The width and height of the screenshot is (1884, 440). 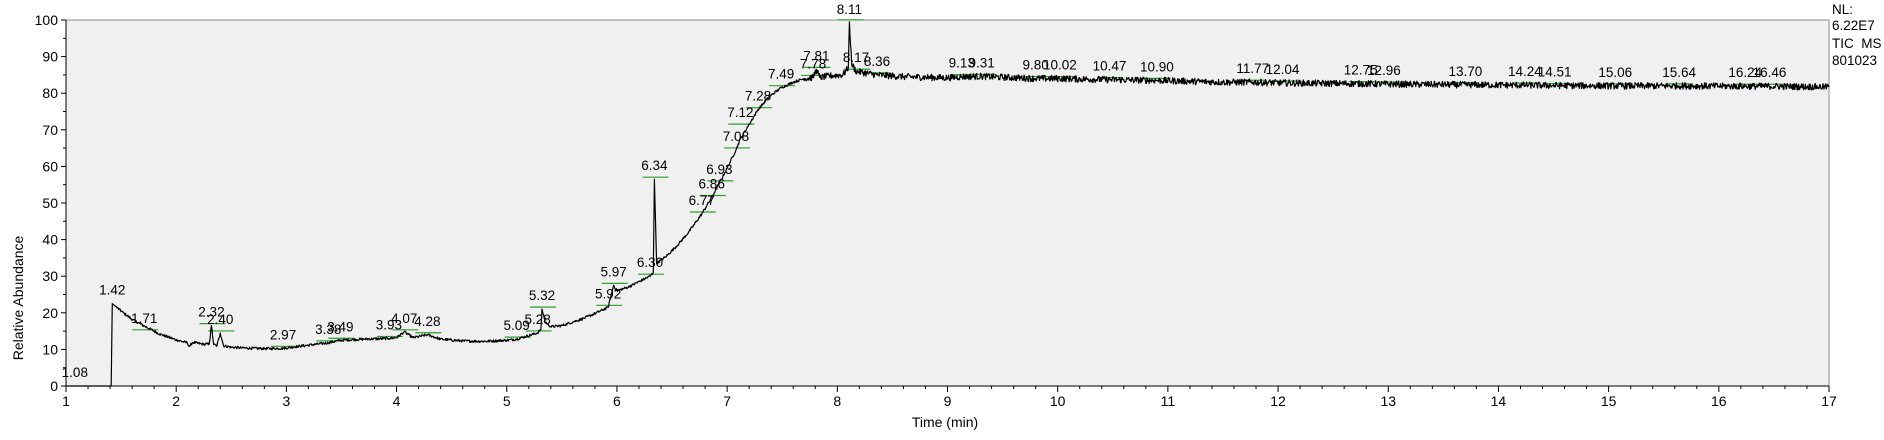 I want to click on peak-label: 10.02, so click(x=1060, y=65).